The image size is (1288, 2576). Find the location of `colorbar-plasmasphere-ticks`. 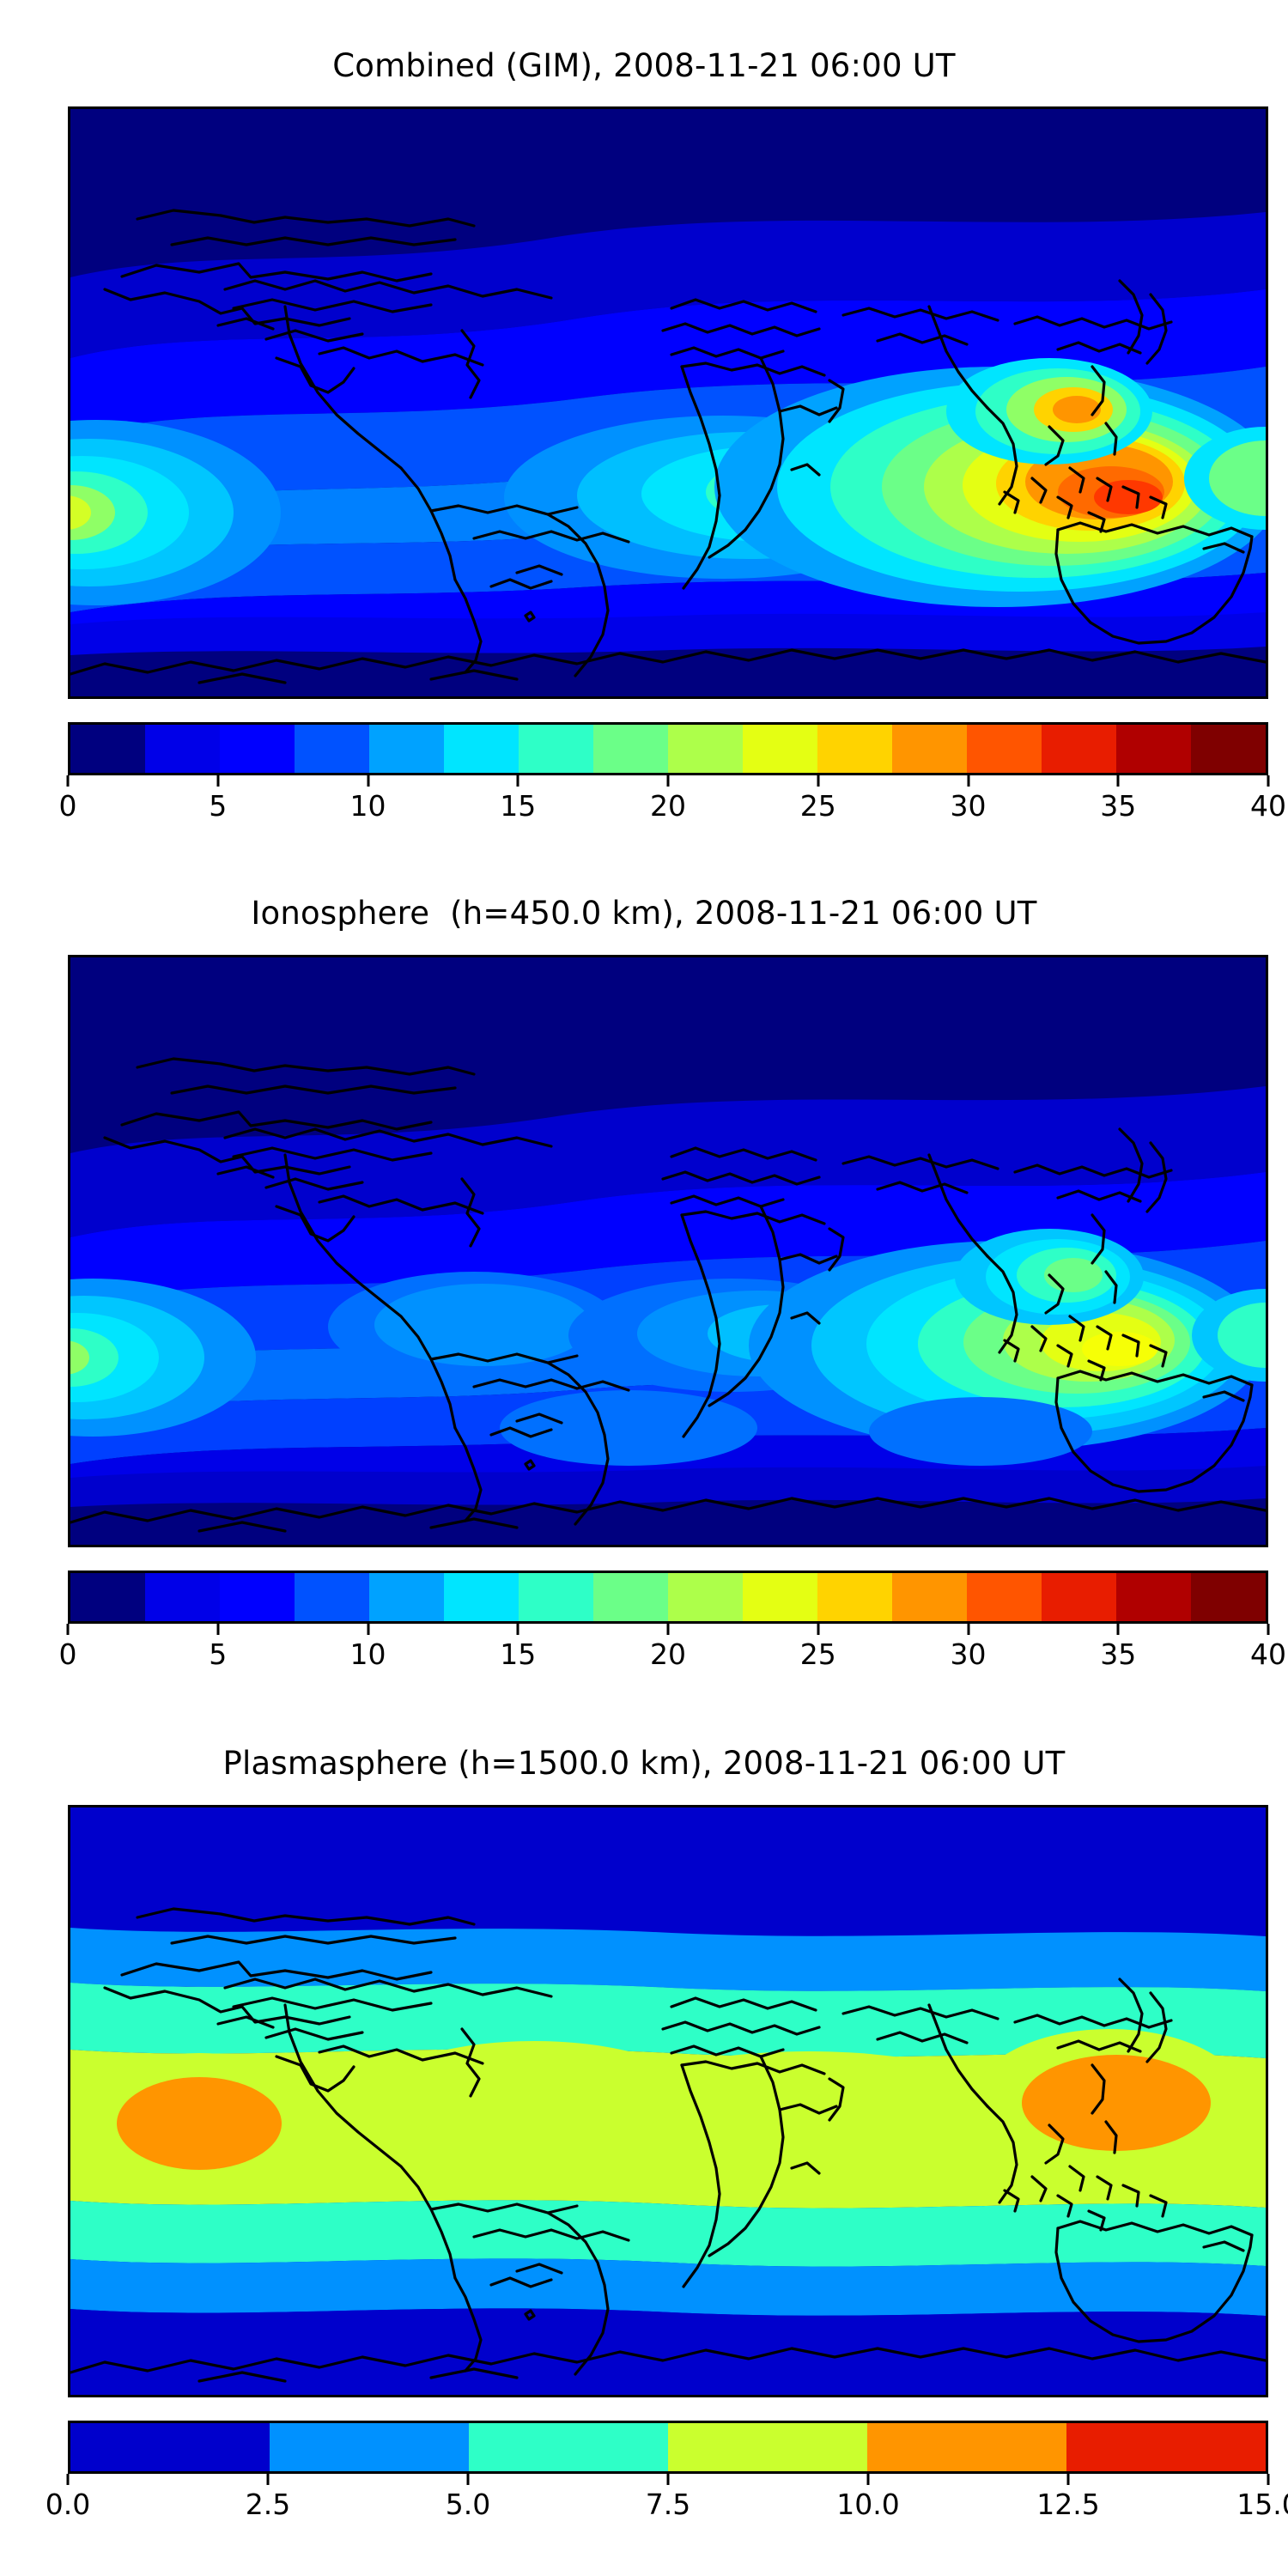

colorbar-plasmasphere-ticks is located at coordinates (668, 2480).